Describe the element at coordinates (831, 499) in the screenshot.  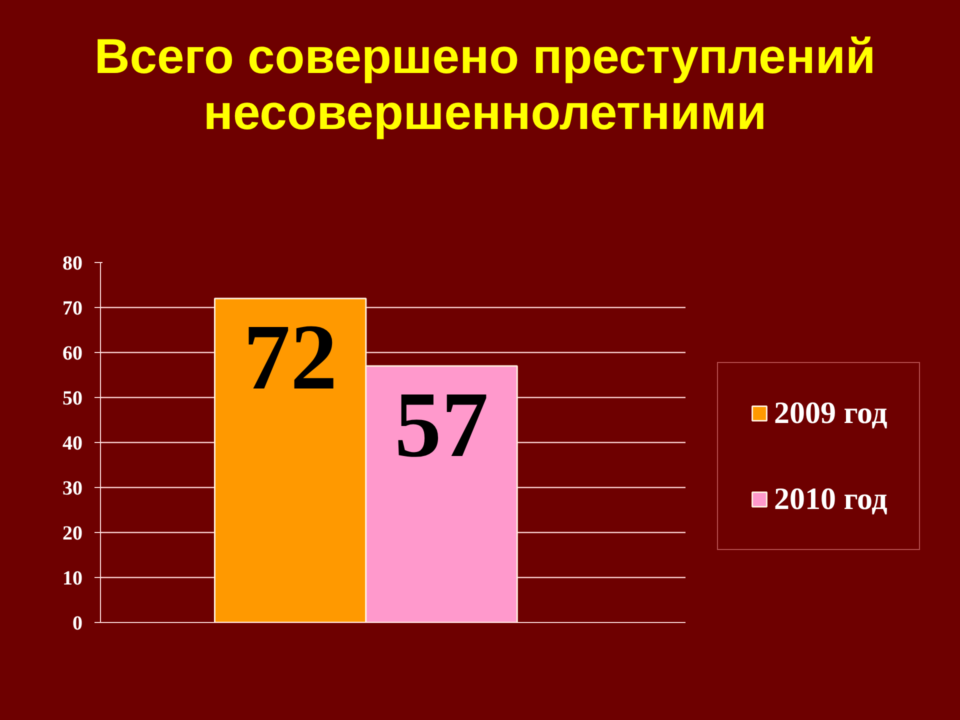
I see `legend-label: 2010 год` at that location.